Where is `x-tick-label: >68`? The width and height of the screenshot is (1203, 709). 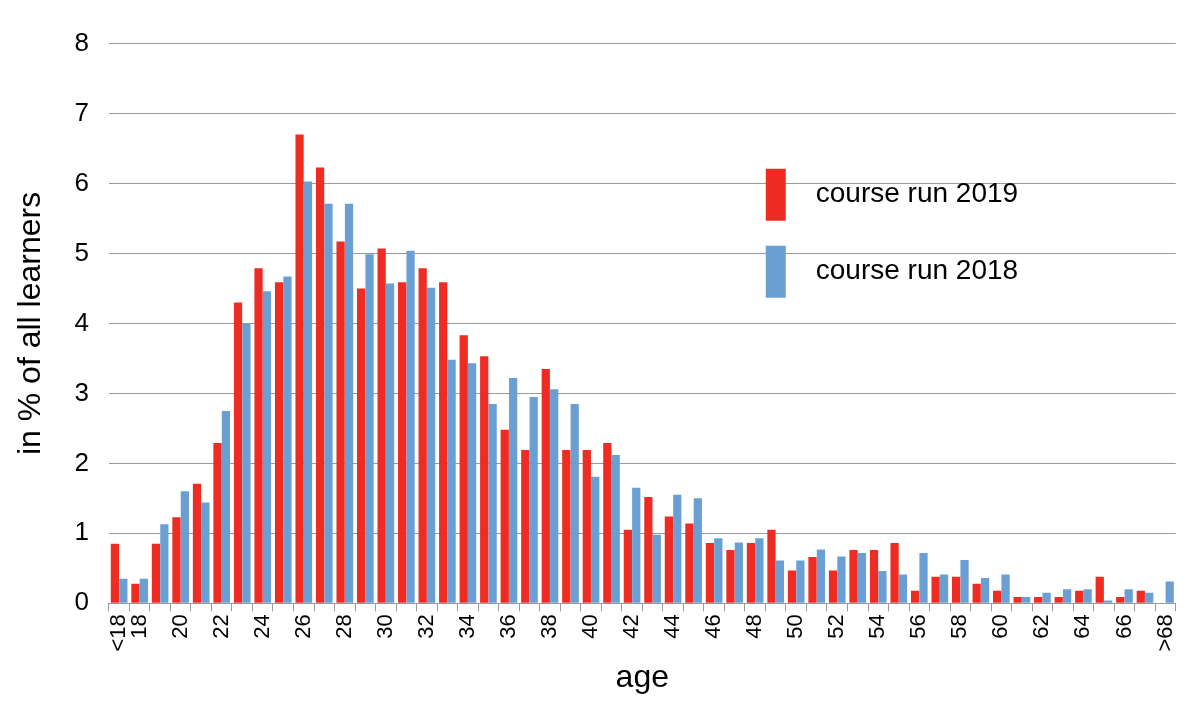
x-tick-label: >68 is located at coordinates (1164, 633).